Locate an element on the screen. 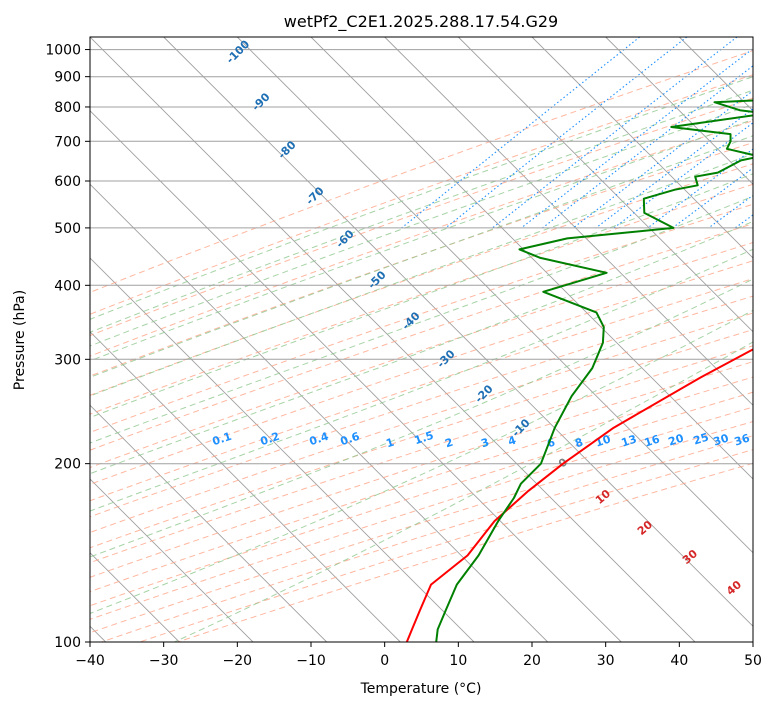 The image size is (775, 708). mixing-ratio-label: 36 is located at coordinates (742, 439).